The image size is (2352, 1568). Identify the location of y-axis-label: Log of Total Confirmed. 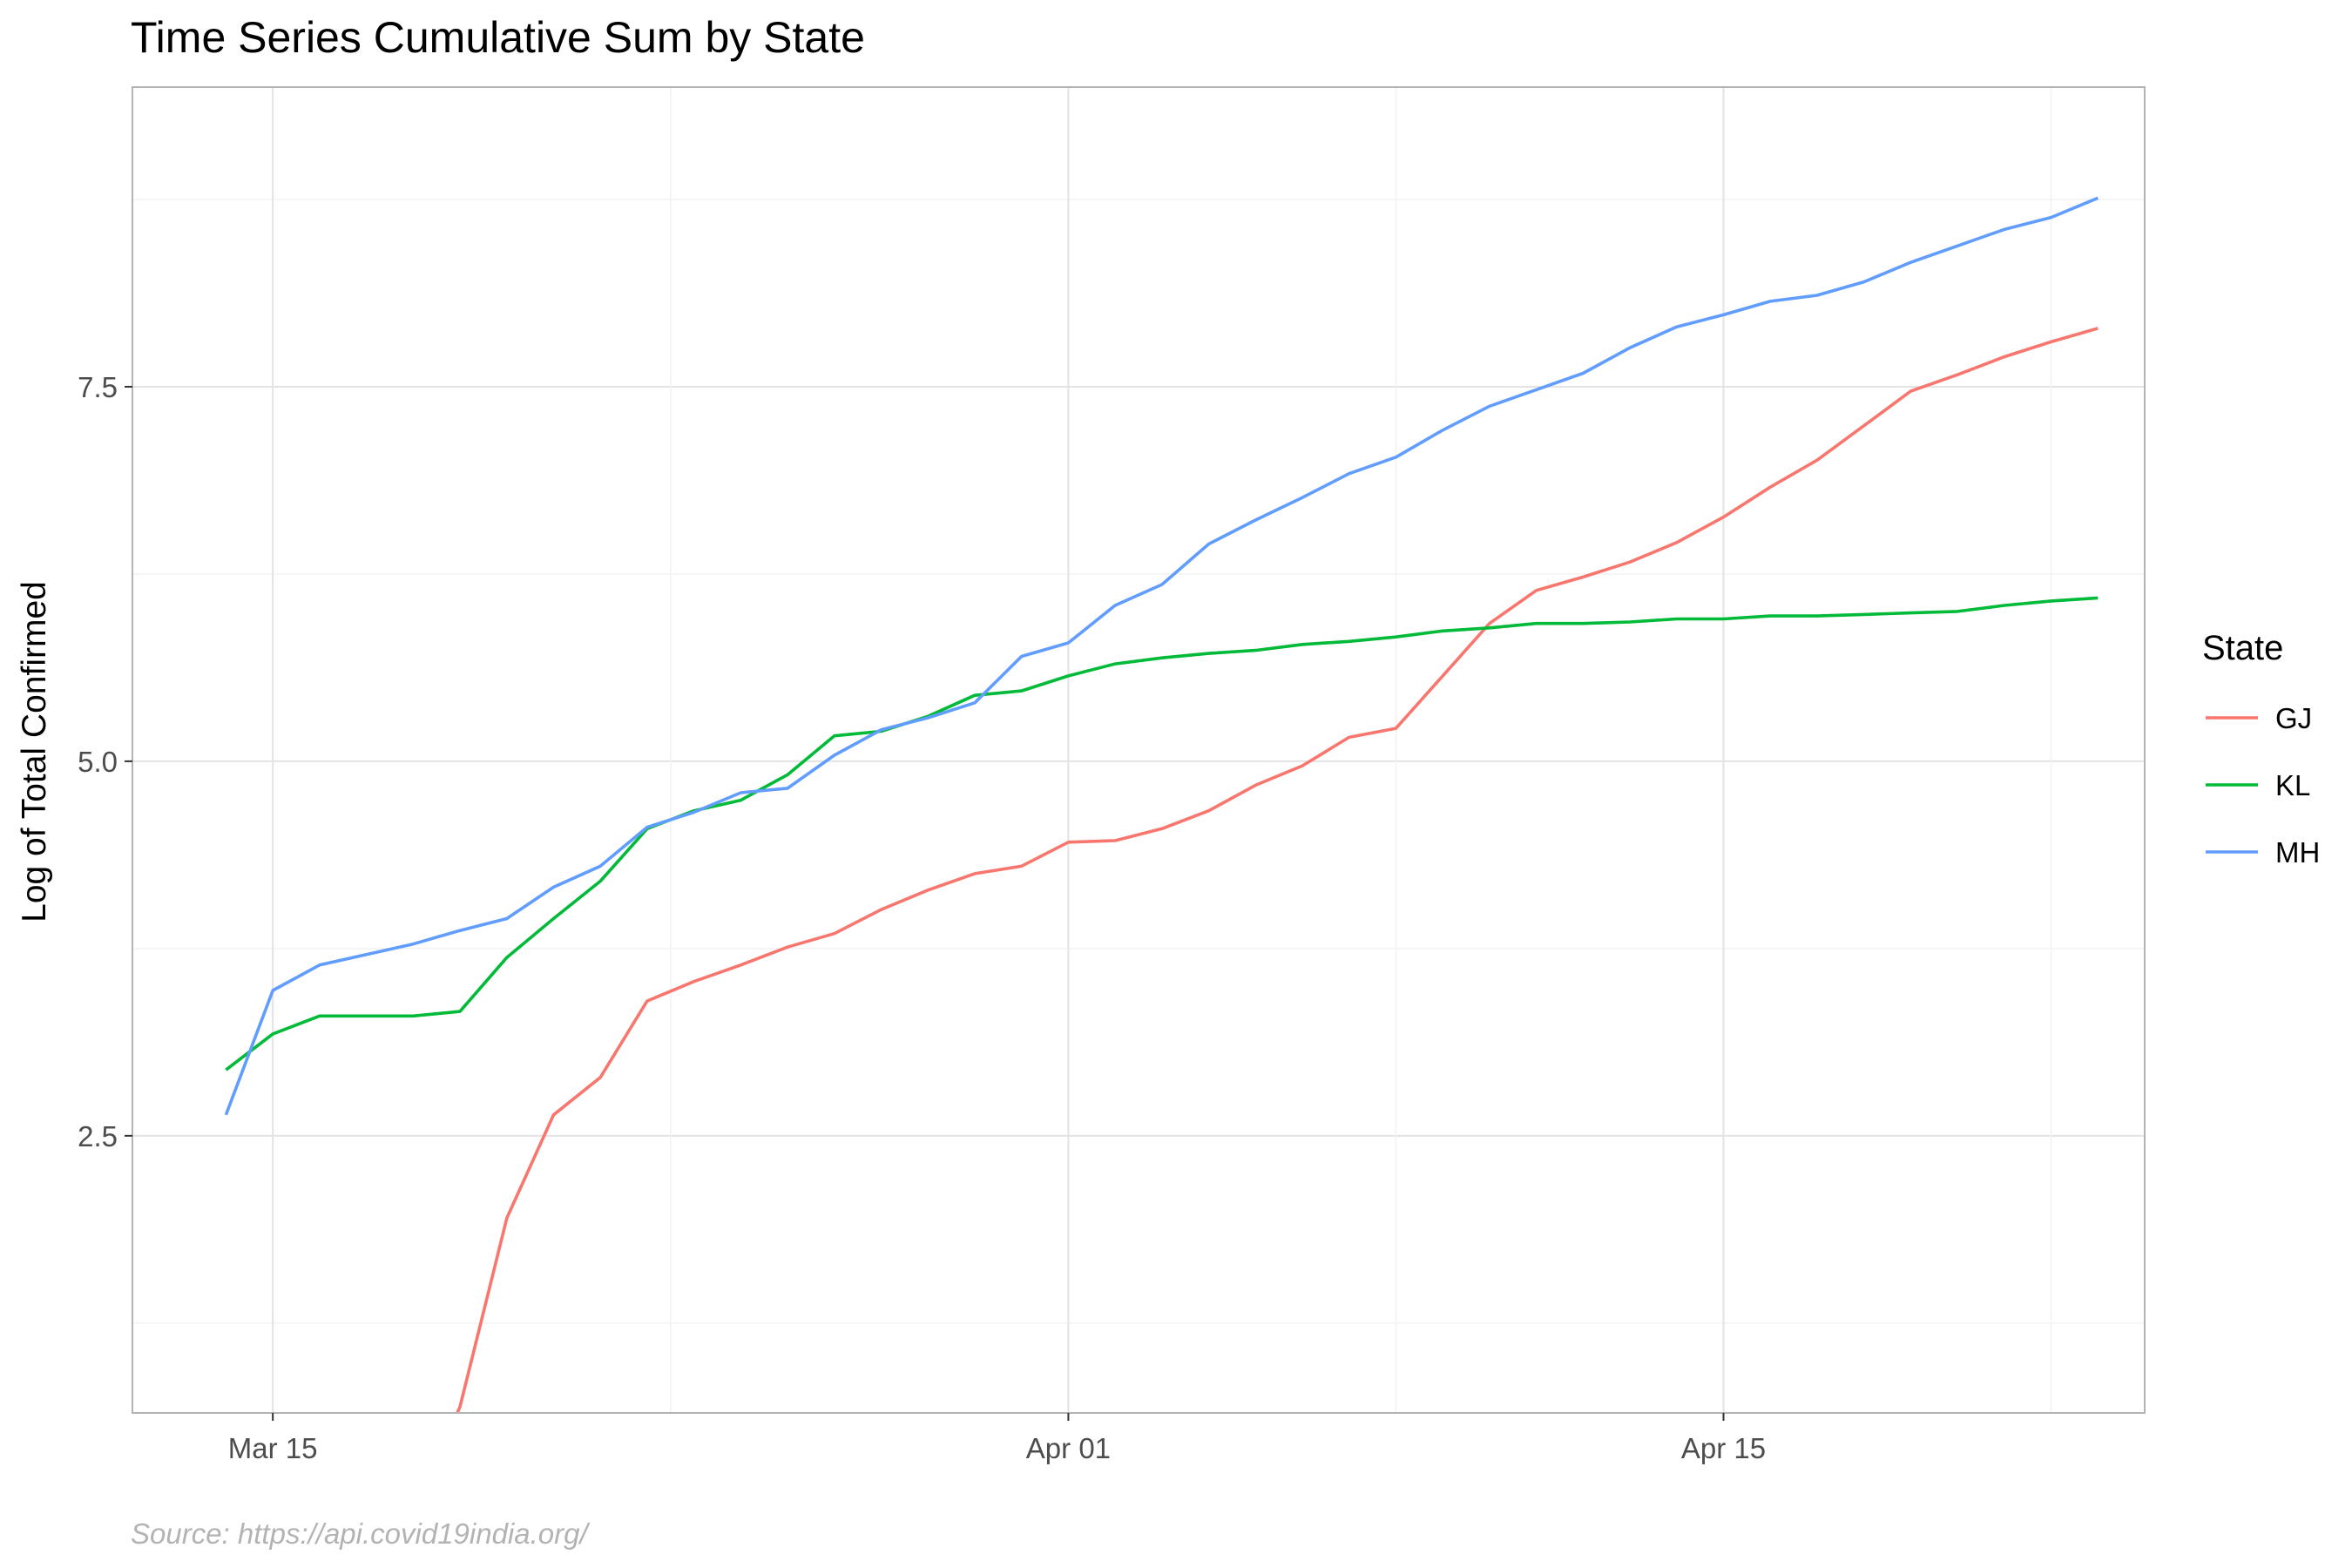
(34, 752).